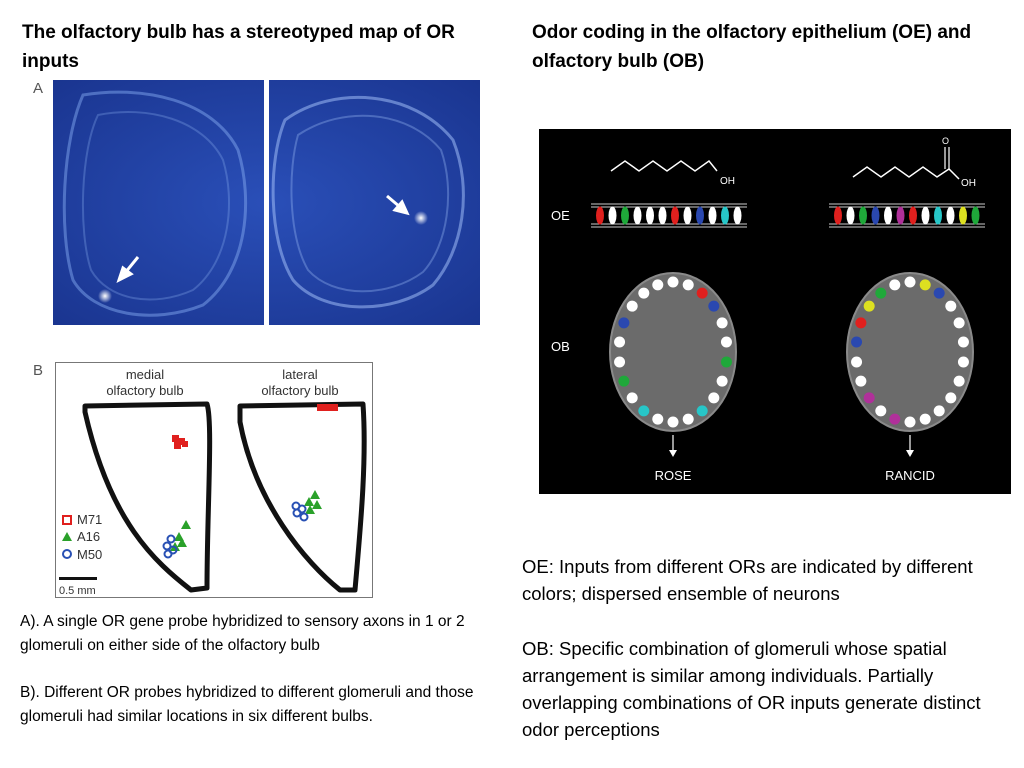  I want to click on scale-bar, so click(78, 578).